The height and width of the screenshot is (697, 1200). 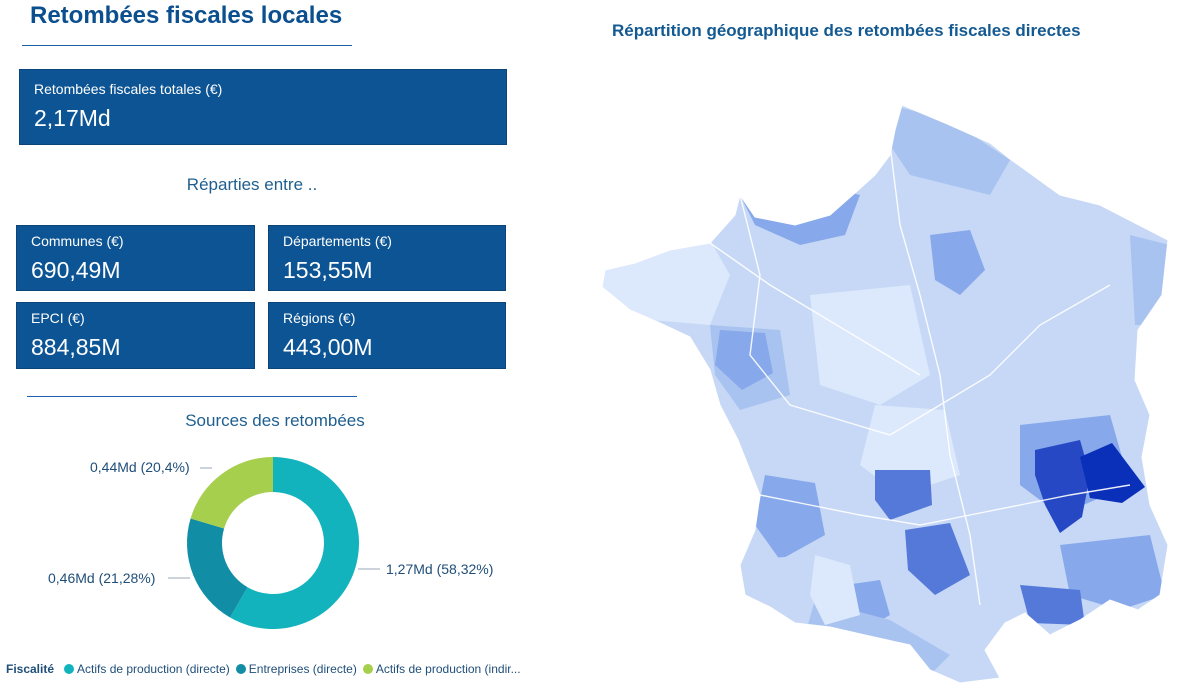 What do you see at coordinates (192, 396) in the screenshot?
I see `sources-divider` at bounding box center [192, 396].